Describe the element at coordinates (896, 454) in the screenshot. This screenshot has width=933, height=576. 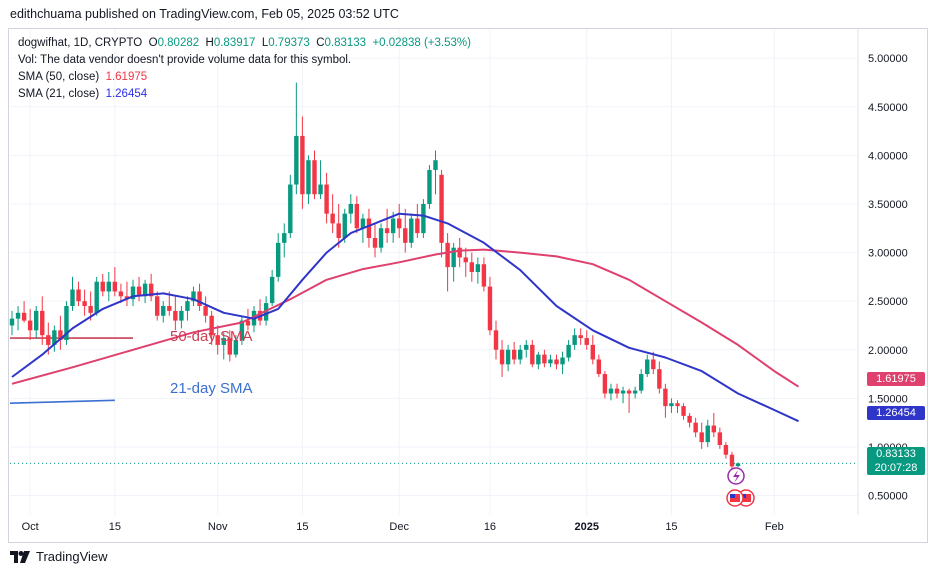
I see `current-price-value: 0.83133` at that location.